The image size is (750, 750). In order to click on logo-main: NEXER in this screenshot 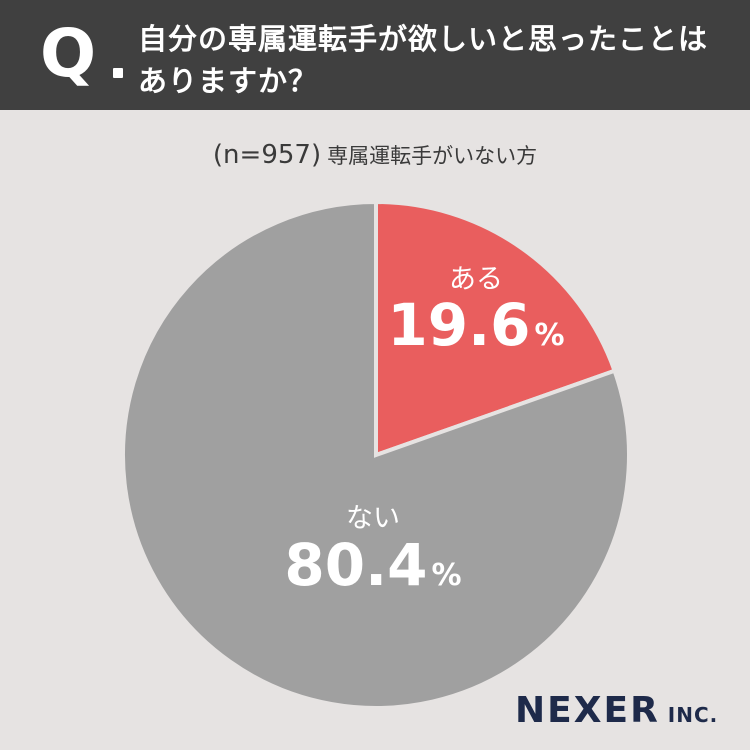, I will do `click(587, 710)`.